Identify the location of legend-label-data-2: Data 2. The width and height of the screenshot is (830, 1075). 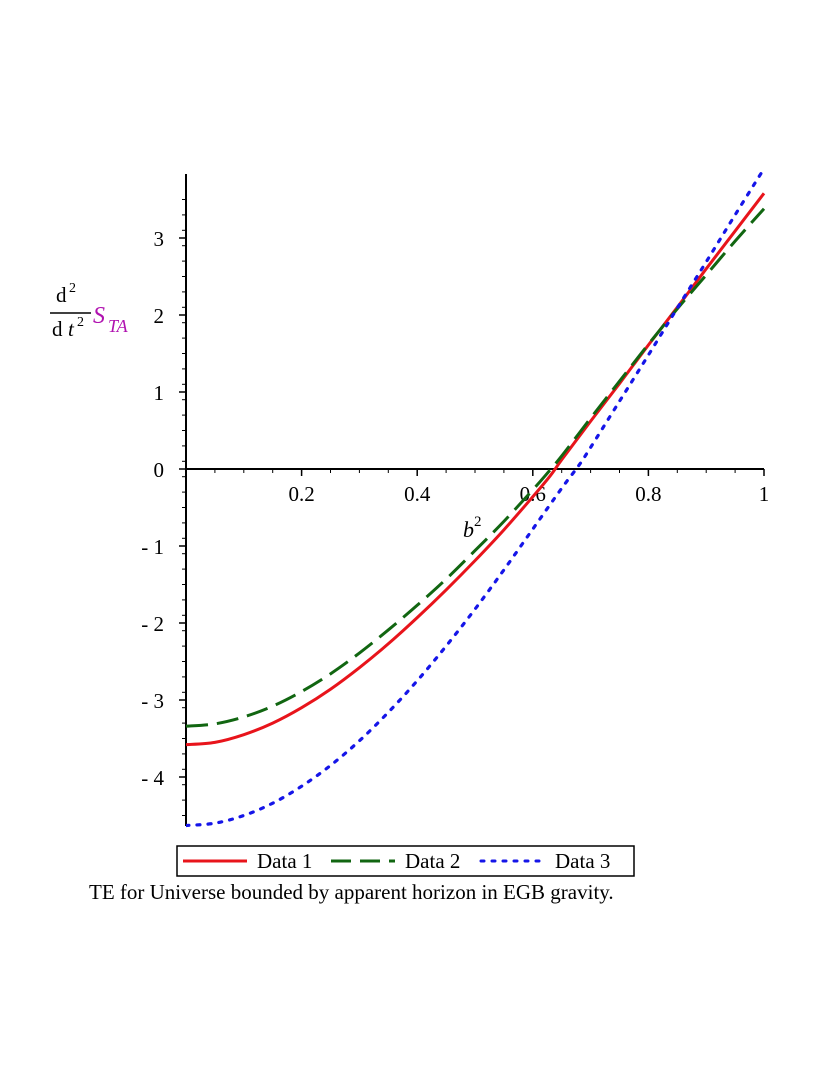
(432, 861).